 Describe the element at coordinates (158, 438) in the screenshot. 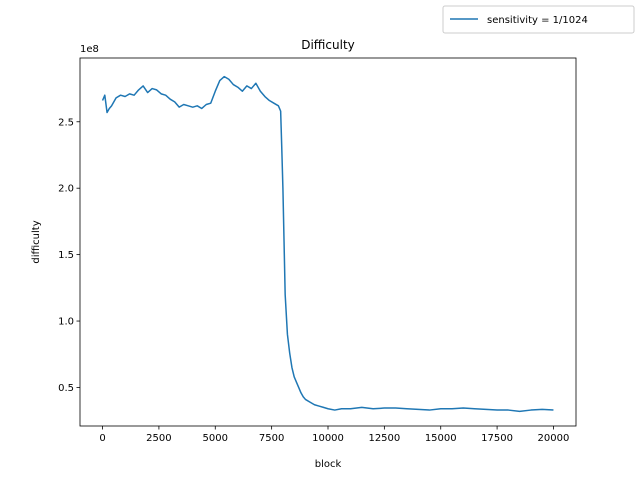

I see `x-tick-label: 2500` at that location.